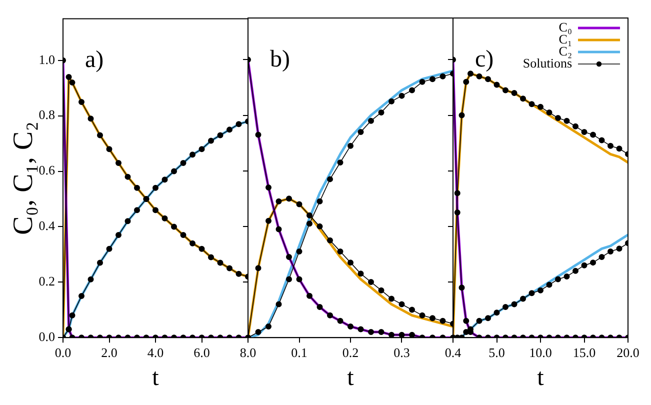 Image resolution: width=651 pixels, height=405 pixels. I want to click on x-tick-label: 6.0, so click(202, 352).